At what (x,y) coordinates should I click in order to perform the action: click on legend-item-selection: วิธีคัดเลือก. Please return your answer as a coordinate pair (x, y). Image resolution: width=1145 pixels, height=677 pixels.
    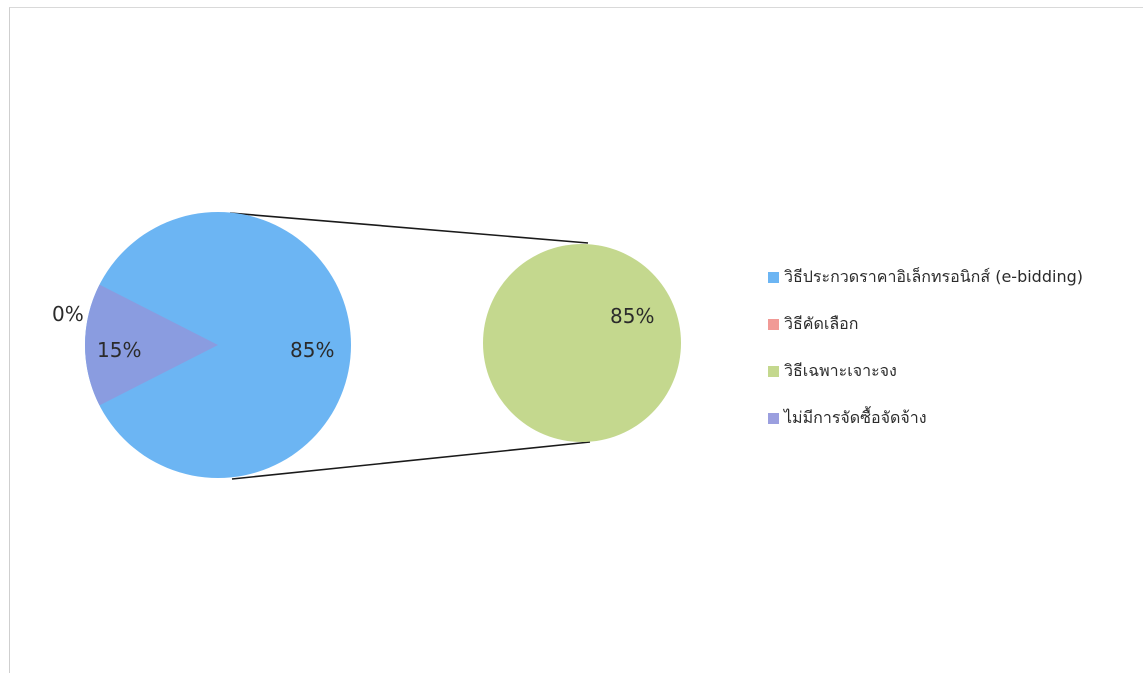
    Looking at the image, I should click on (925, 324).